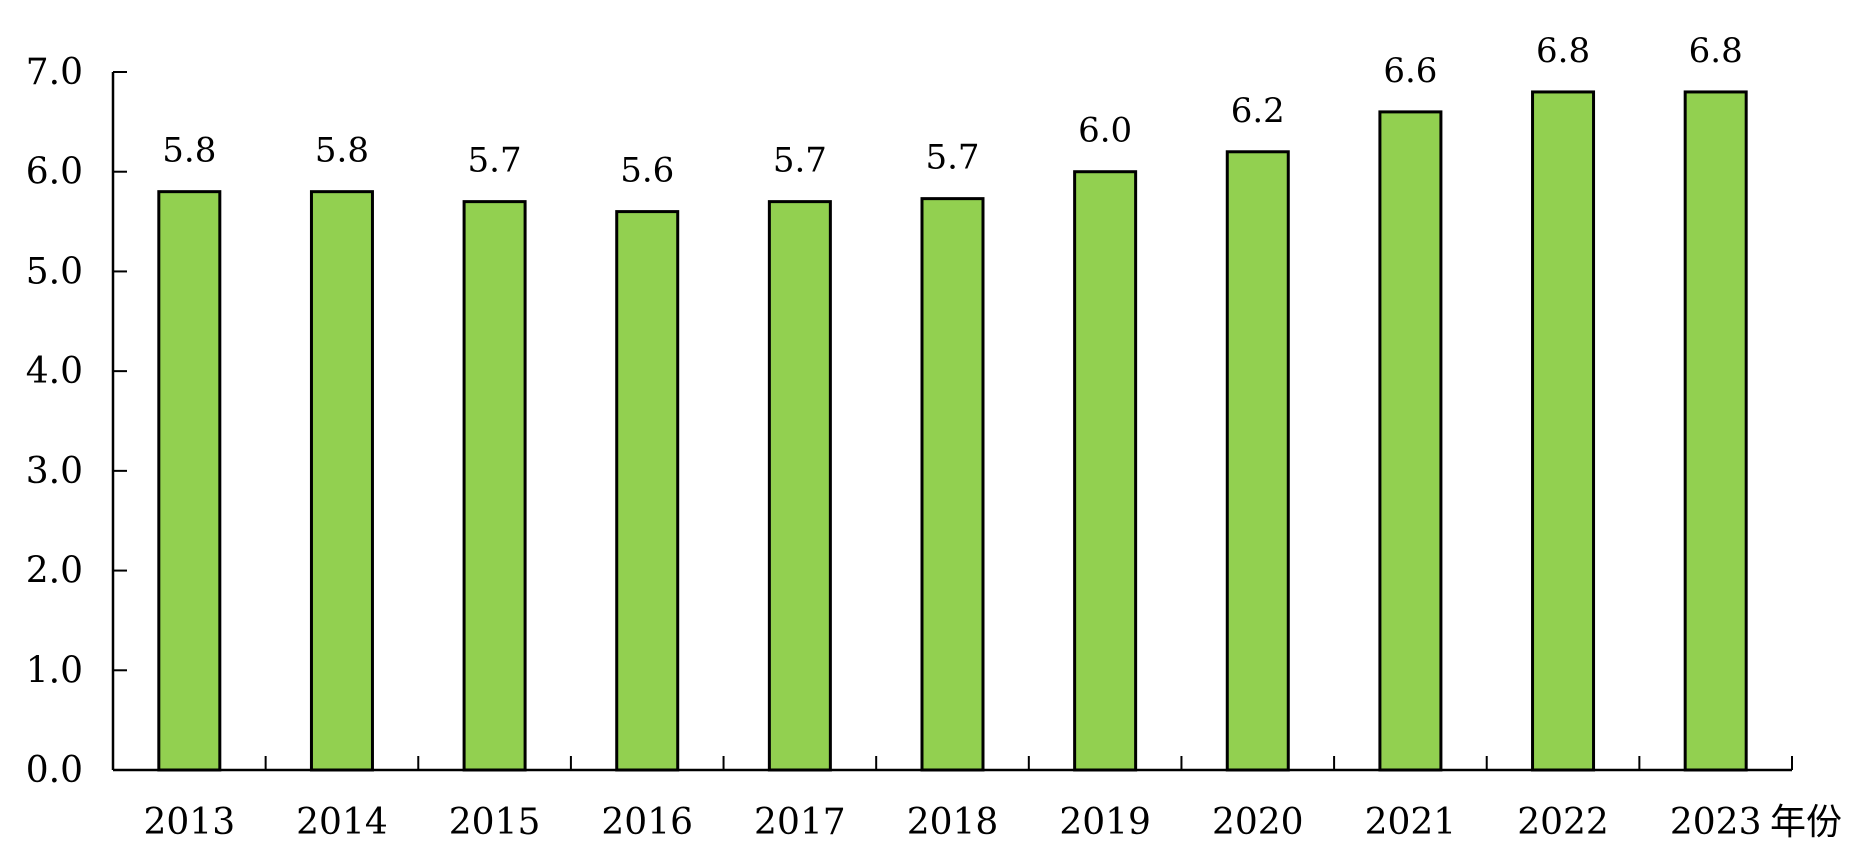  What do you see at coordinates (54, 571) in the screenshot?
I see `y-tick-label: 2.0` at bounding box center [54, 571].